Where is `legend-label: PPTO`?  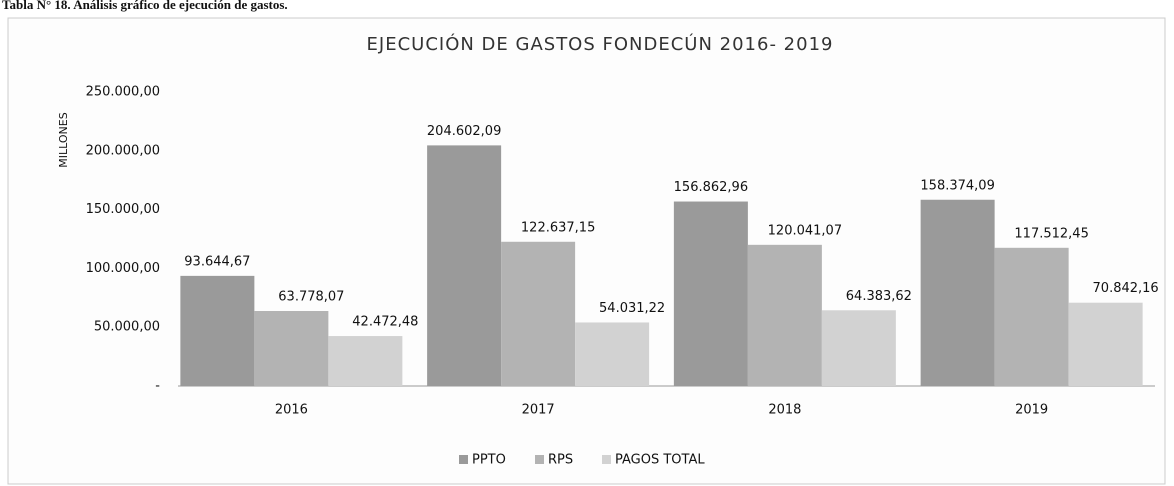 legend-label: PPTO is located at coordinates (489, 460).